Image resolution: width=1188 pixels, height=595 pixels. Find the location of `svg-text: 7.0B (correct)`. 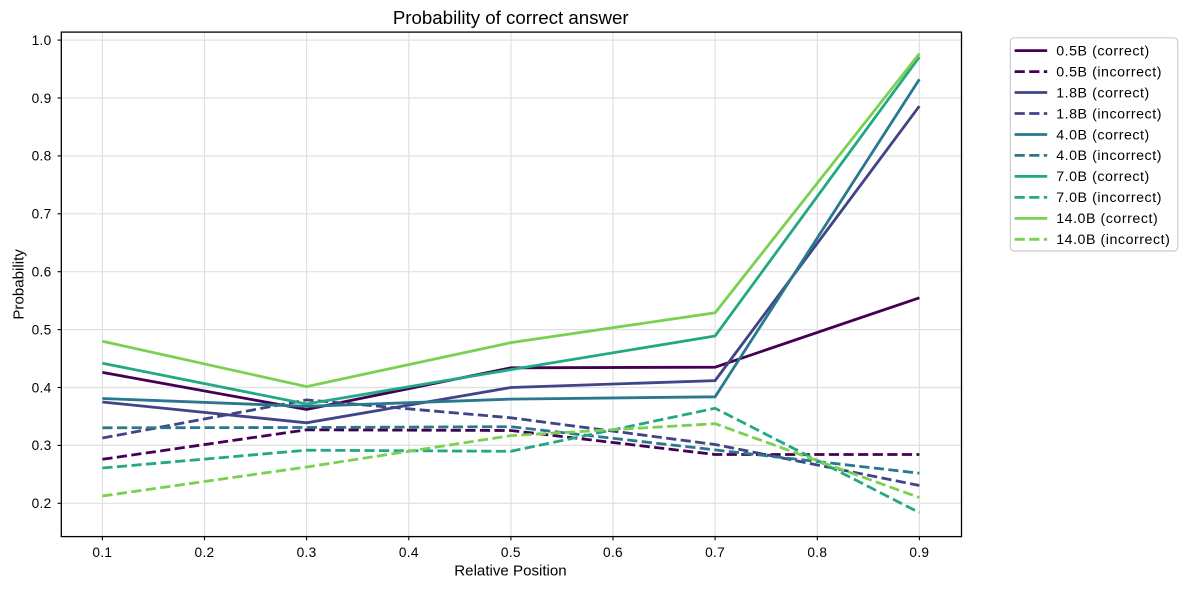

svg-text: 7.0B (correct) is located at coordinates (1103, 177).